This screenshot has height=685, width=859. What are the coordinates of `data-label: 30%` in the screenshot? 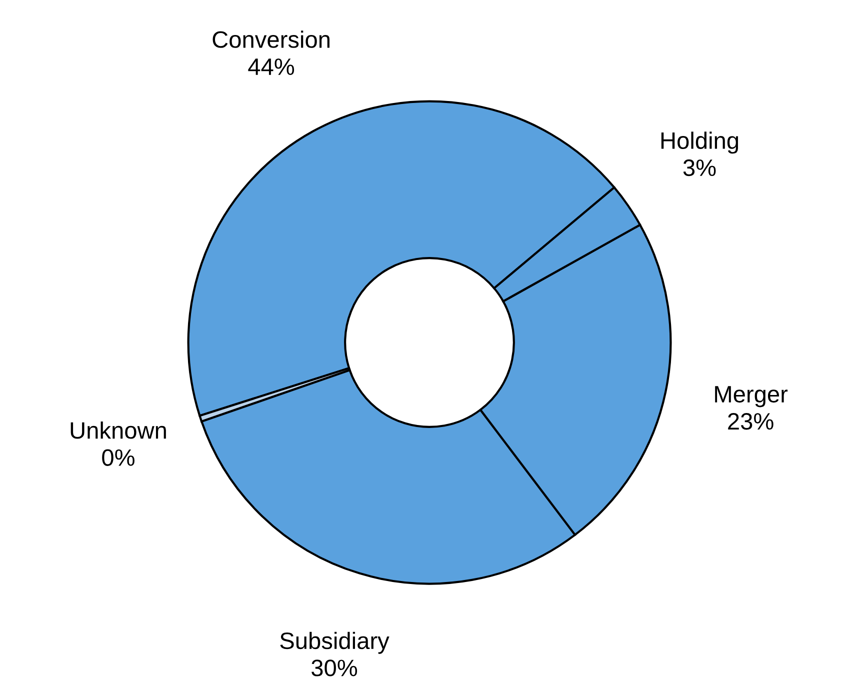 It's located at (335, 668).